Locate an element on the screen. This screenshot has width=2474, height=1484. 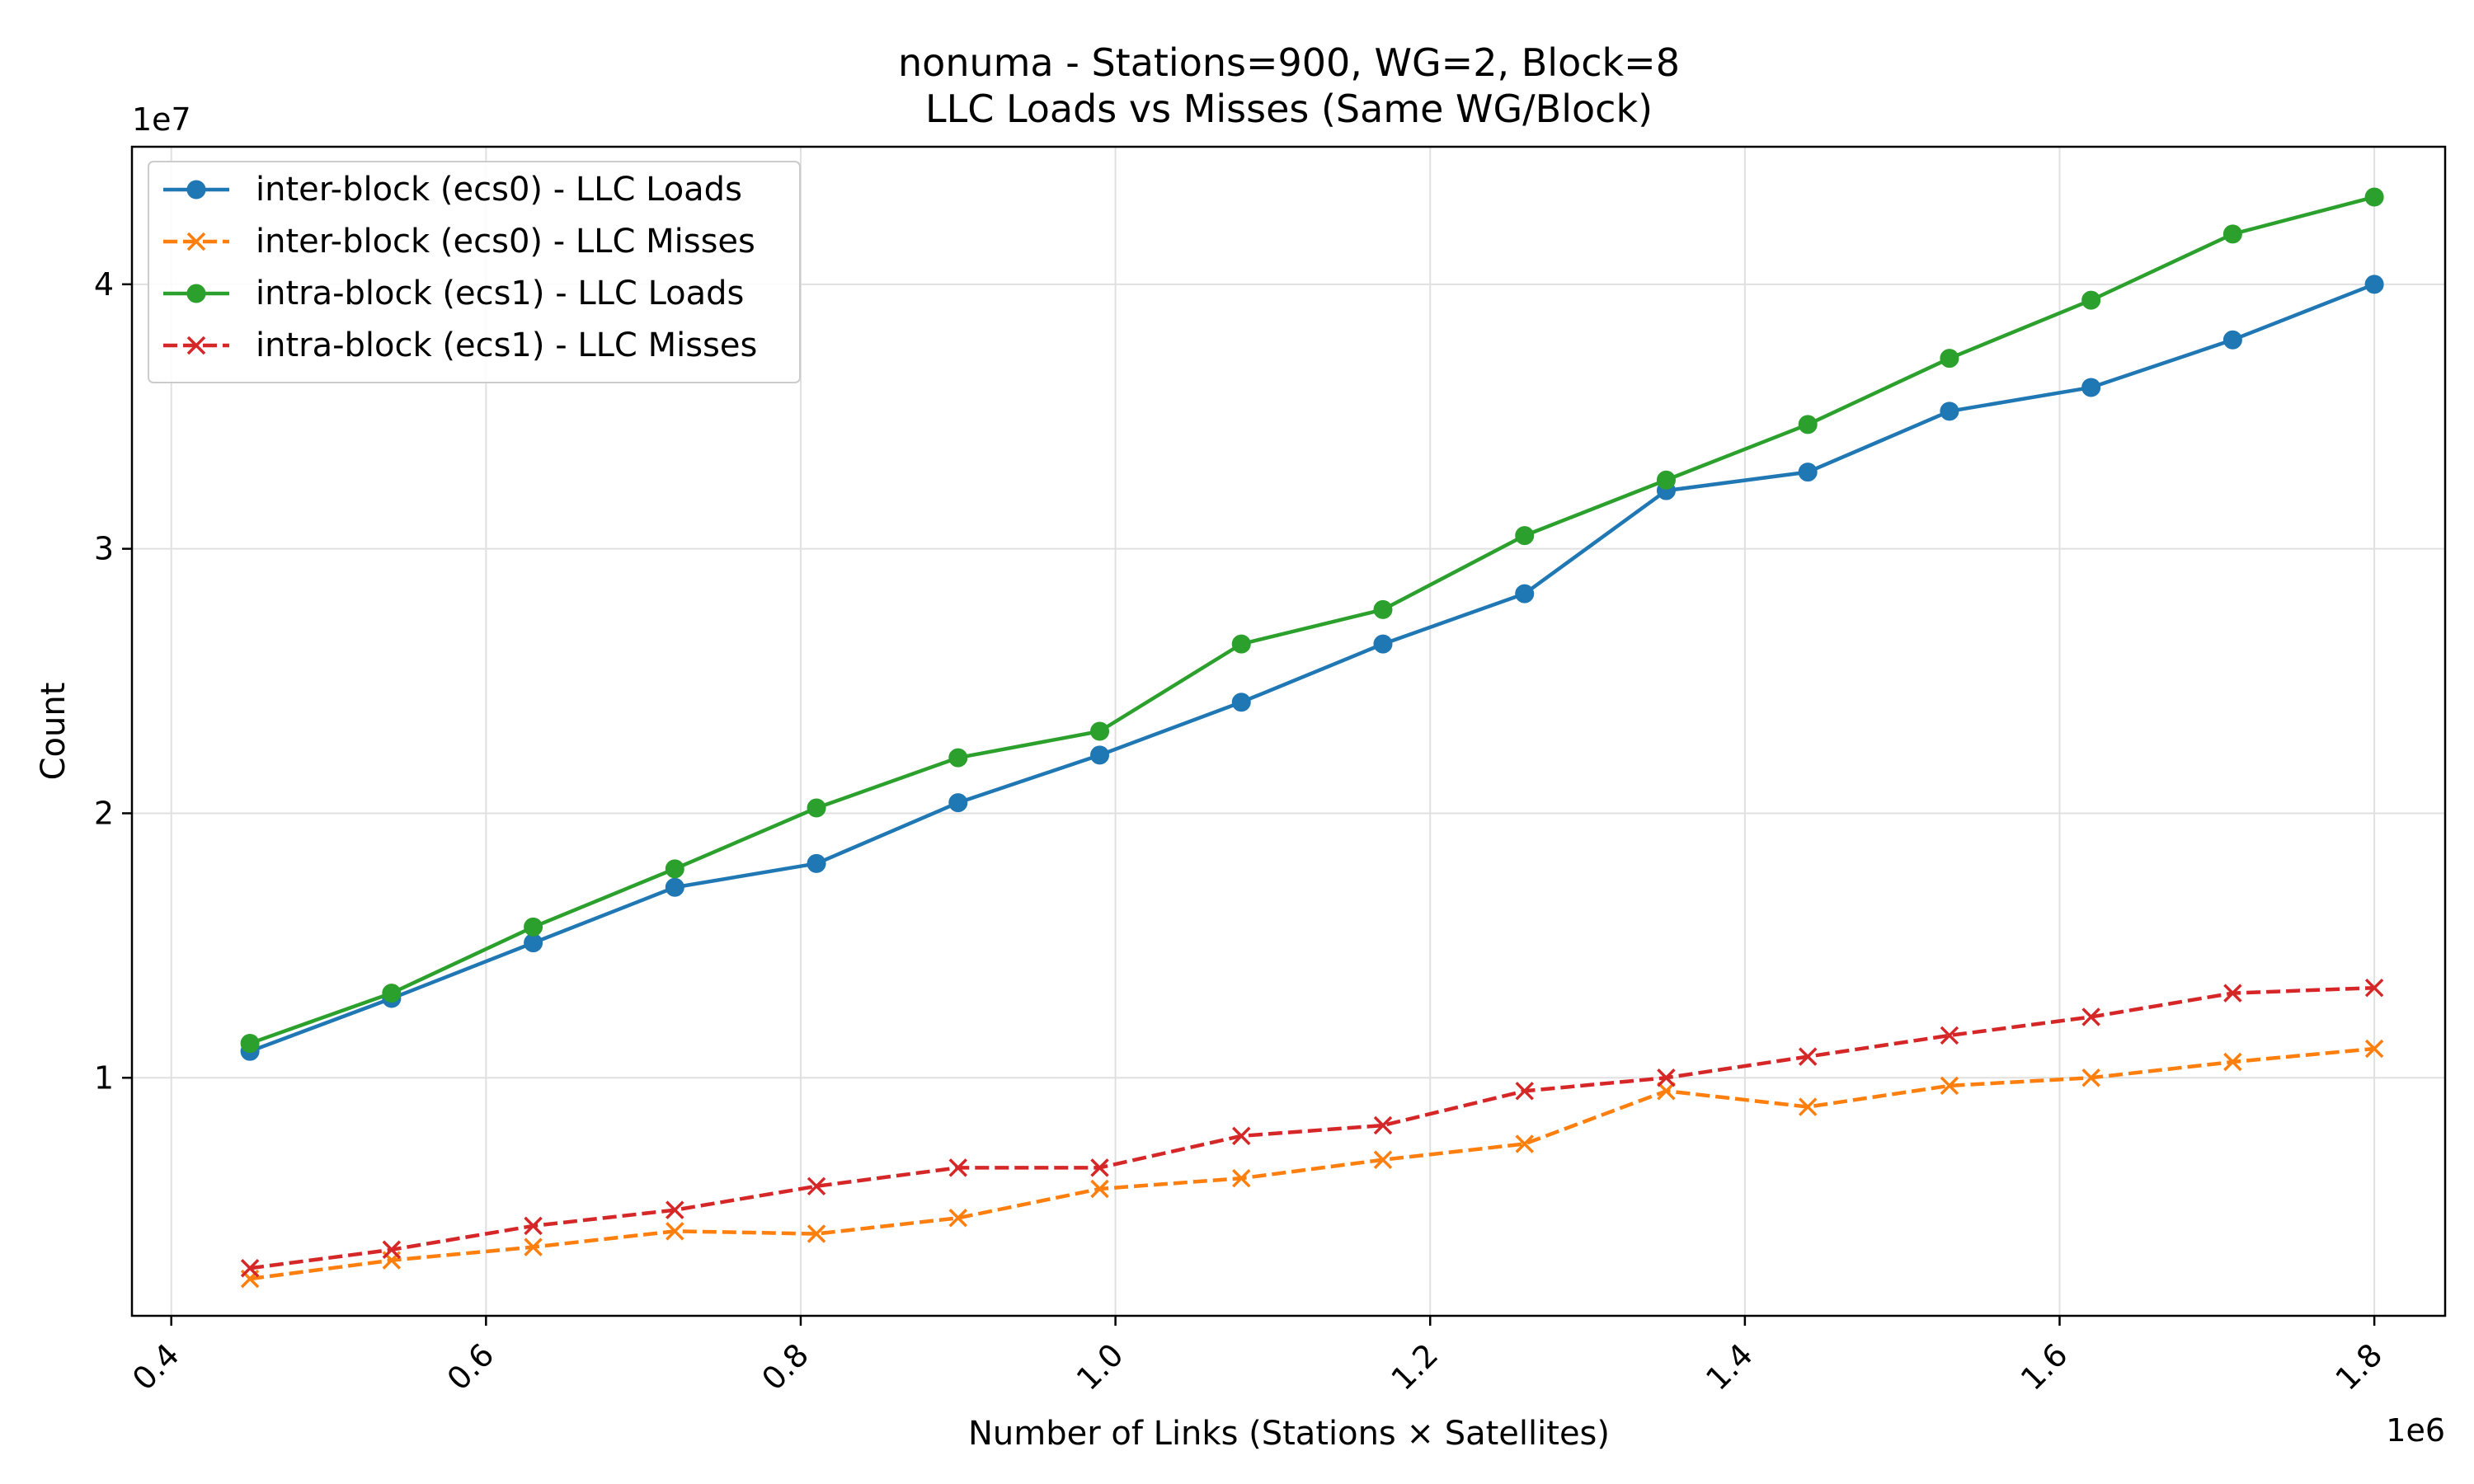
legend-box is located at coordinates (474, 272).